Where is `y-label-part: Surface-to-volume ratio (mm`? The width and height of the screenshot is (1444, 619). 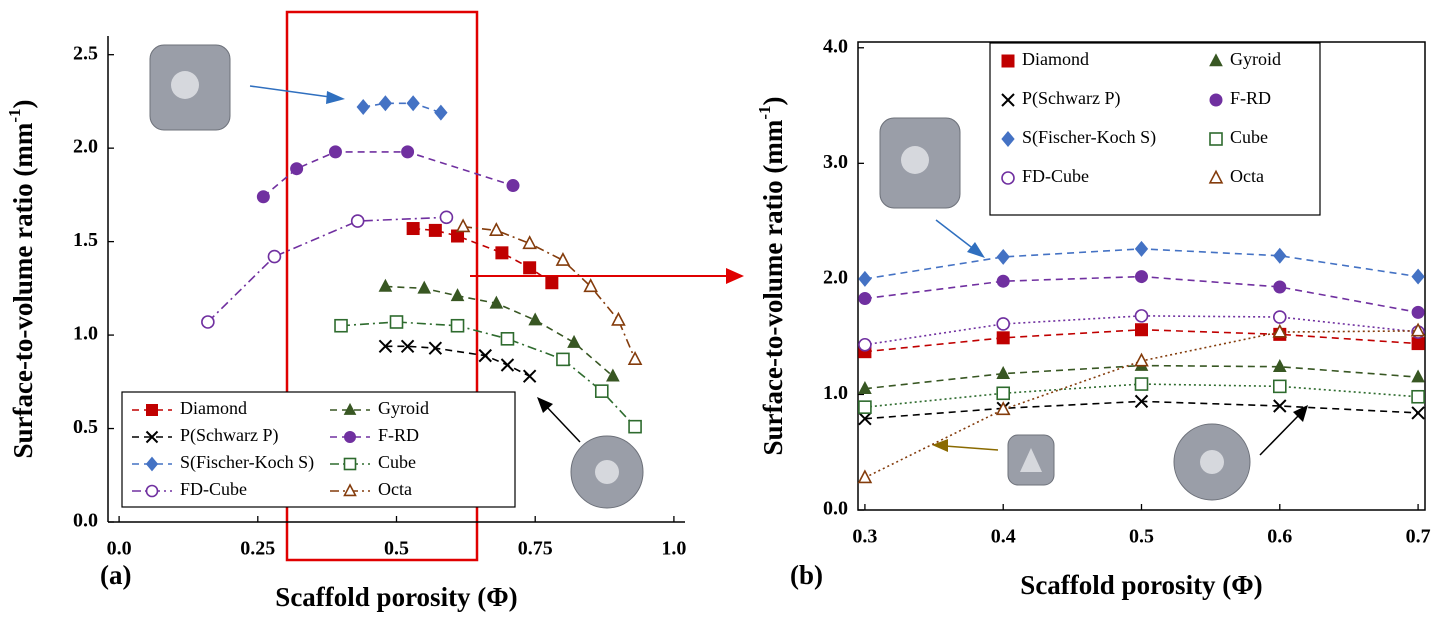
y-label-part: Surface-to-volume ratio (mm is located at coordinates (23, 290).